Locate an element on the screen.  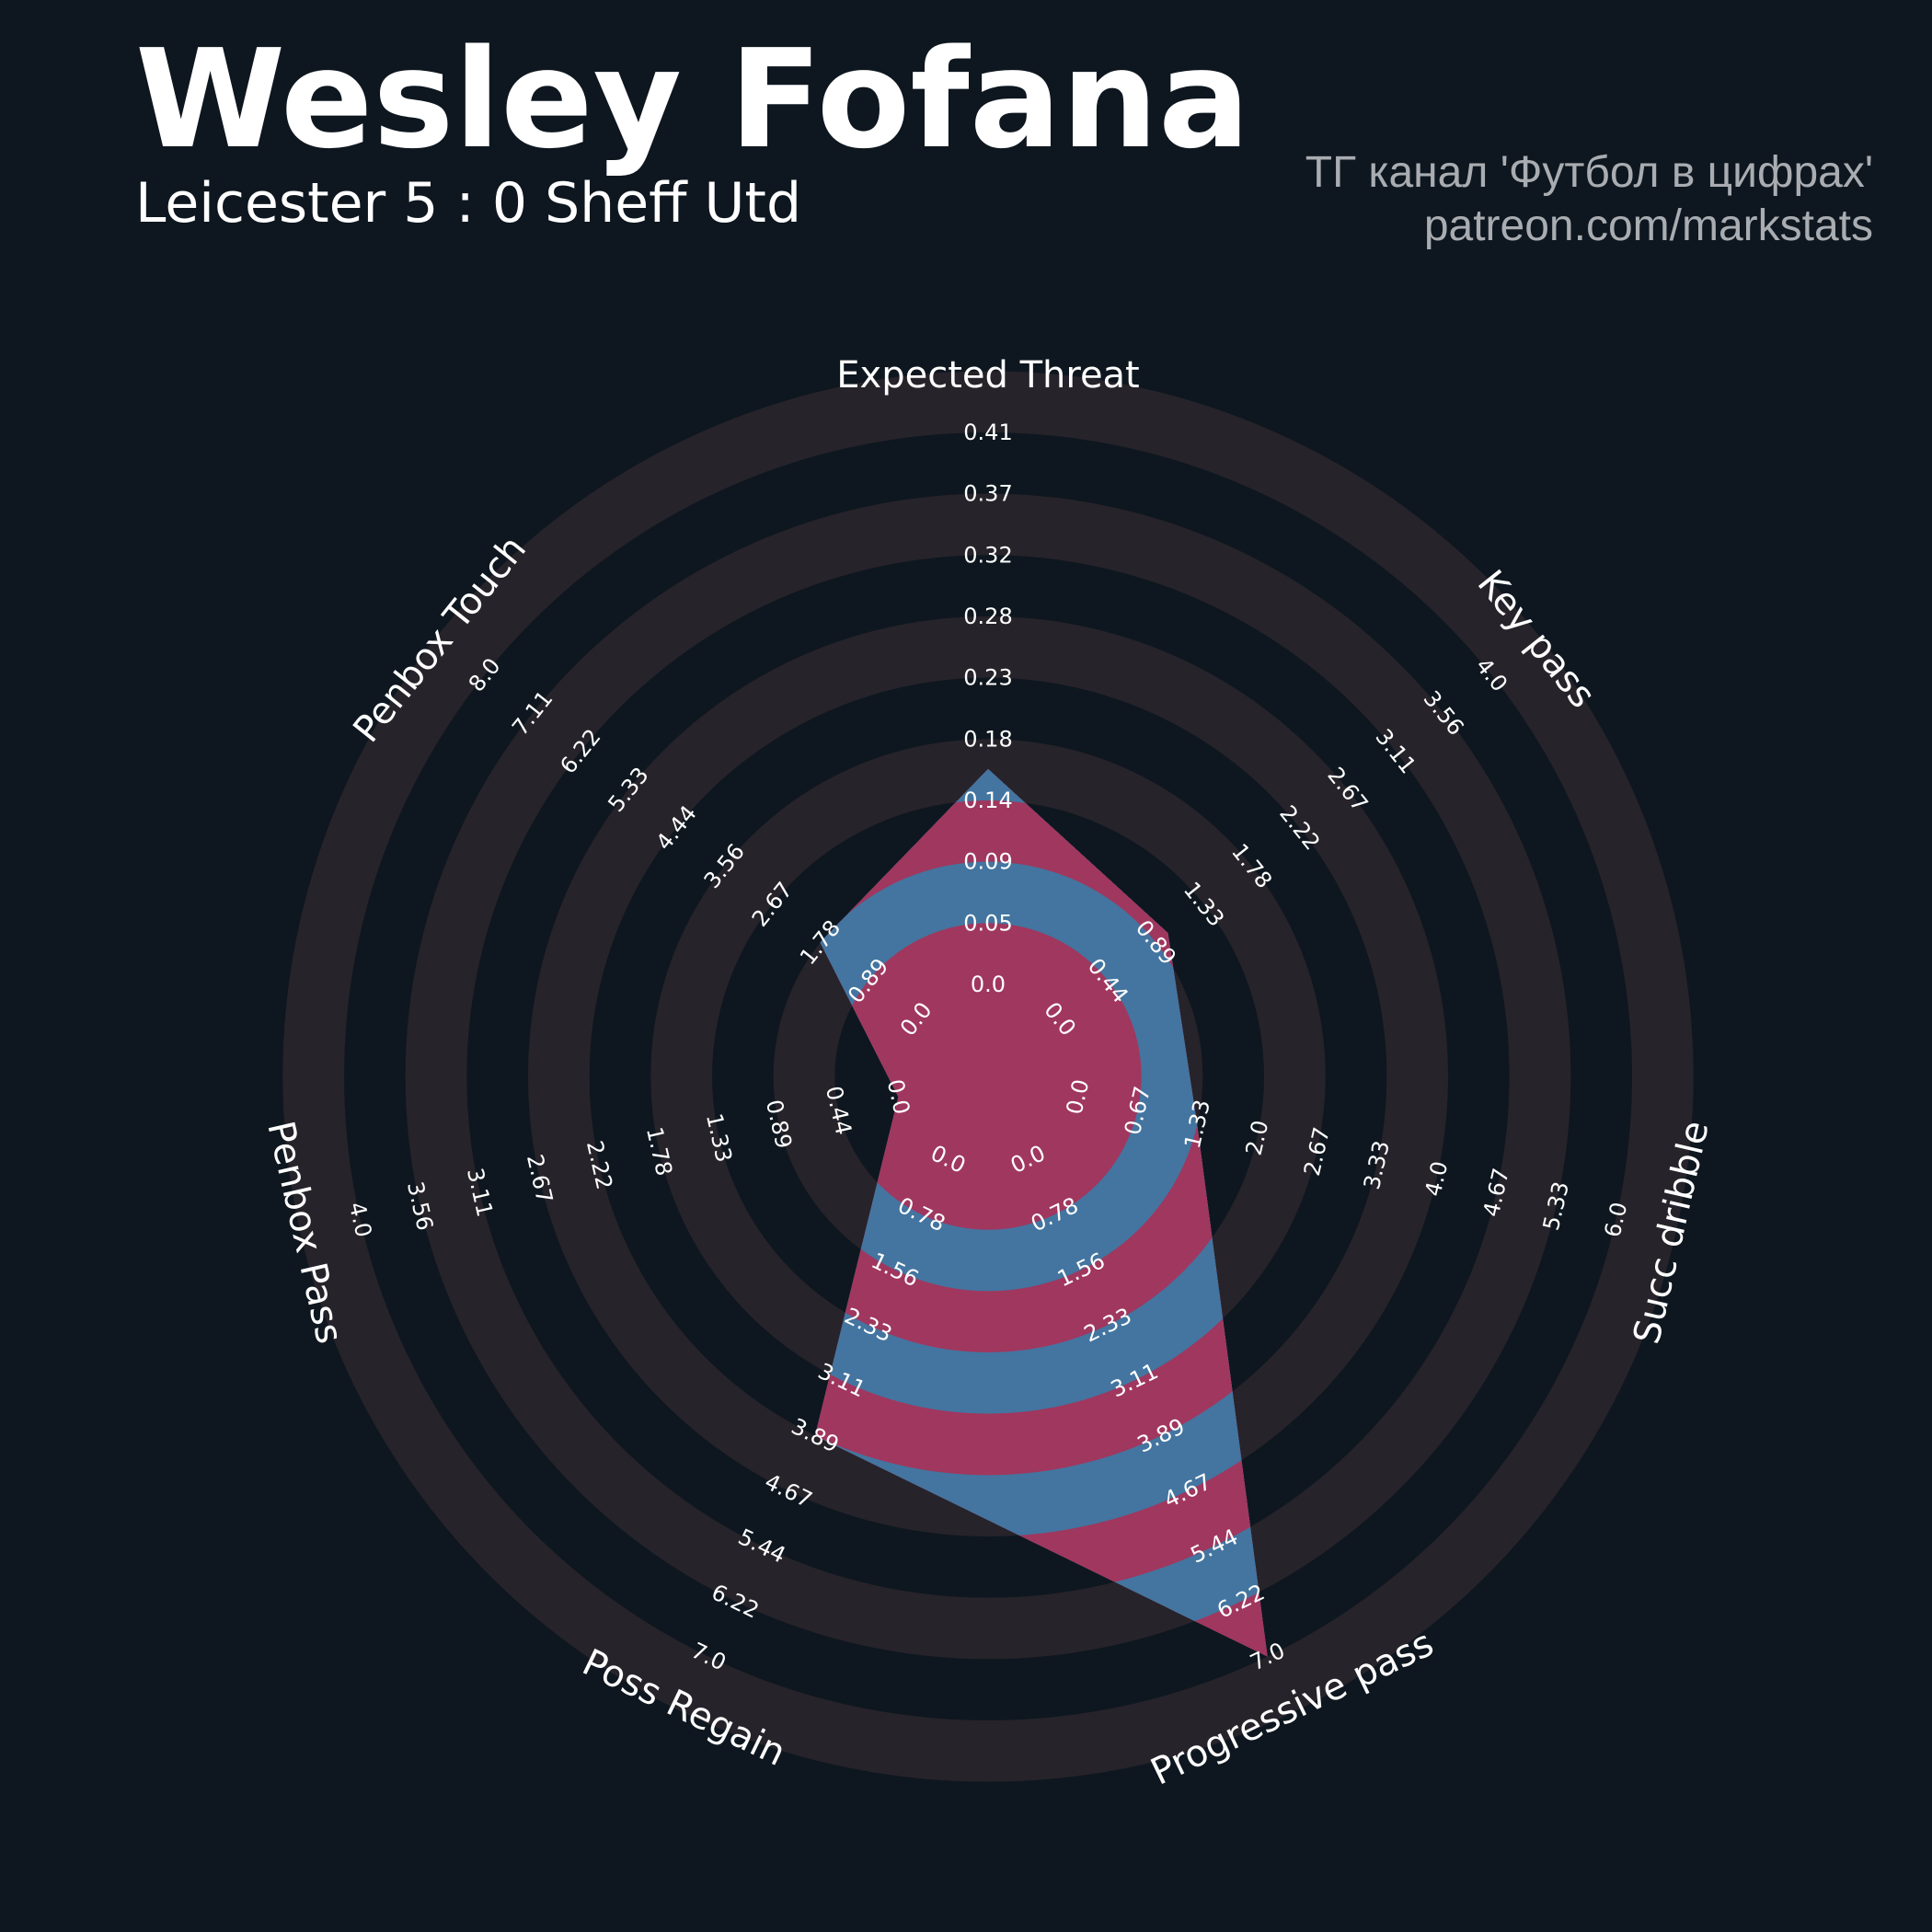
tick-label-0-7: 0.32 is located at coordinates (987, 555).